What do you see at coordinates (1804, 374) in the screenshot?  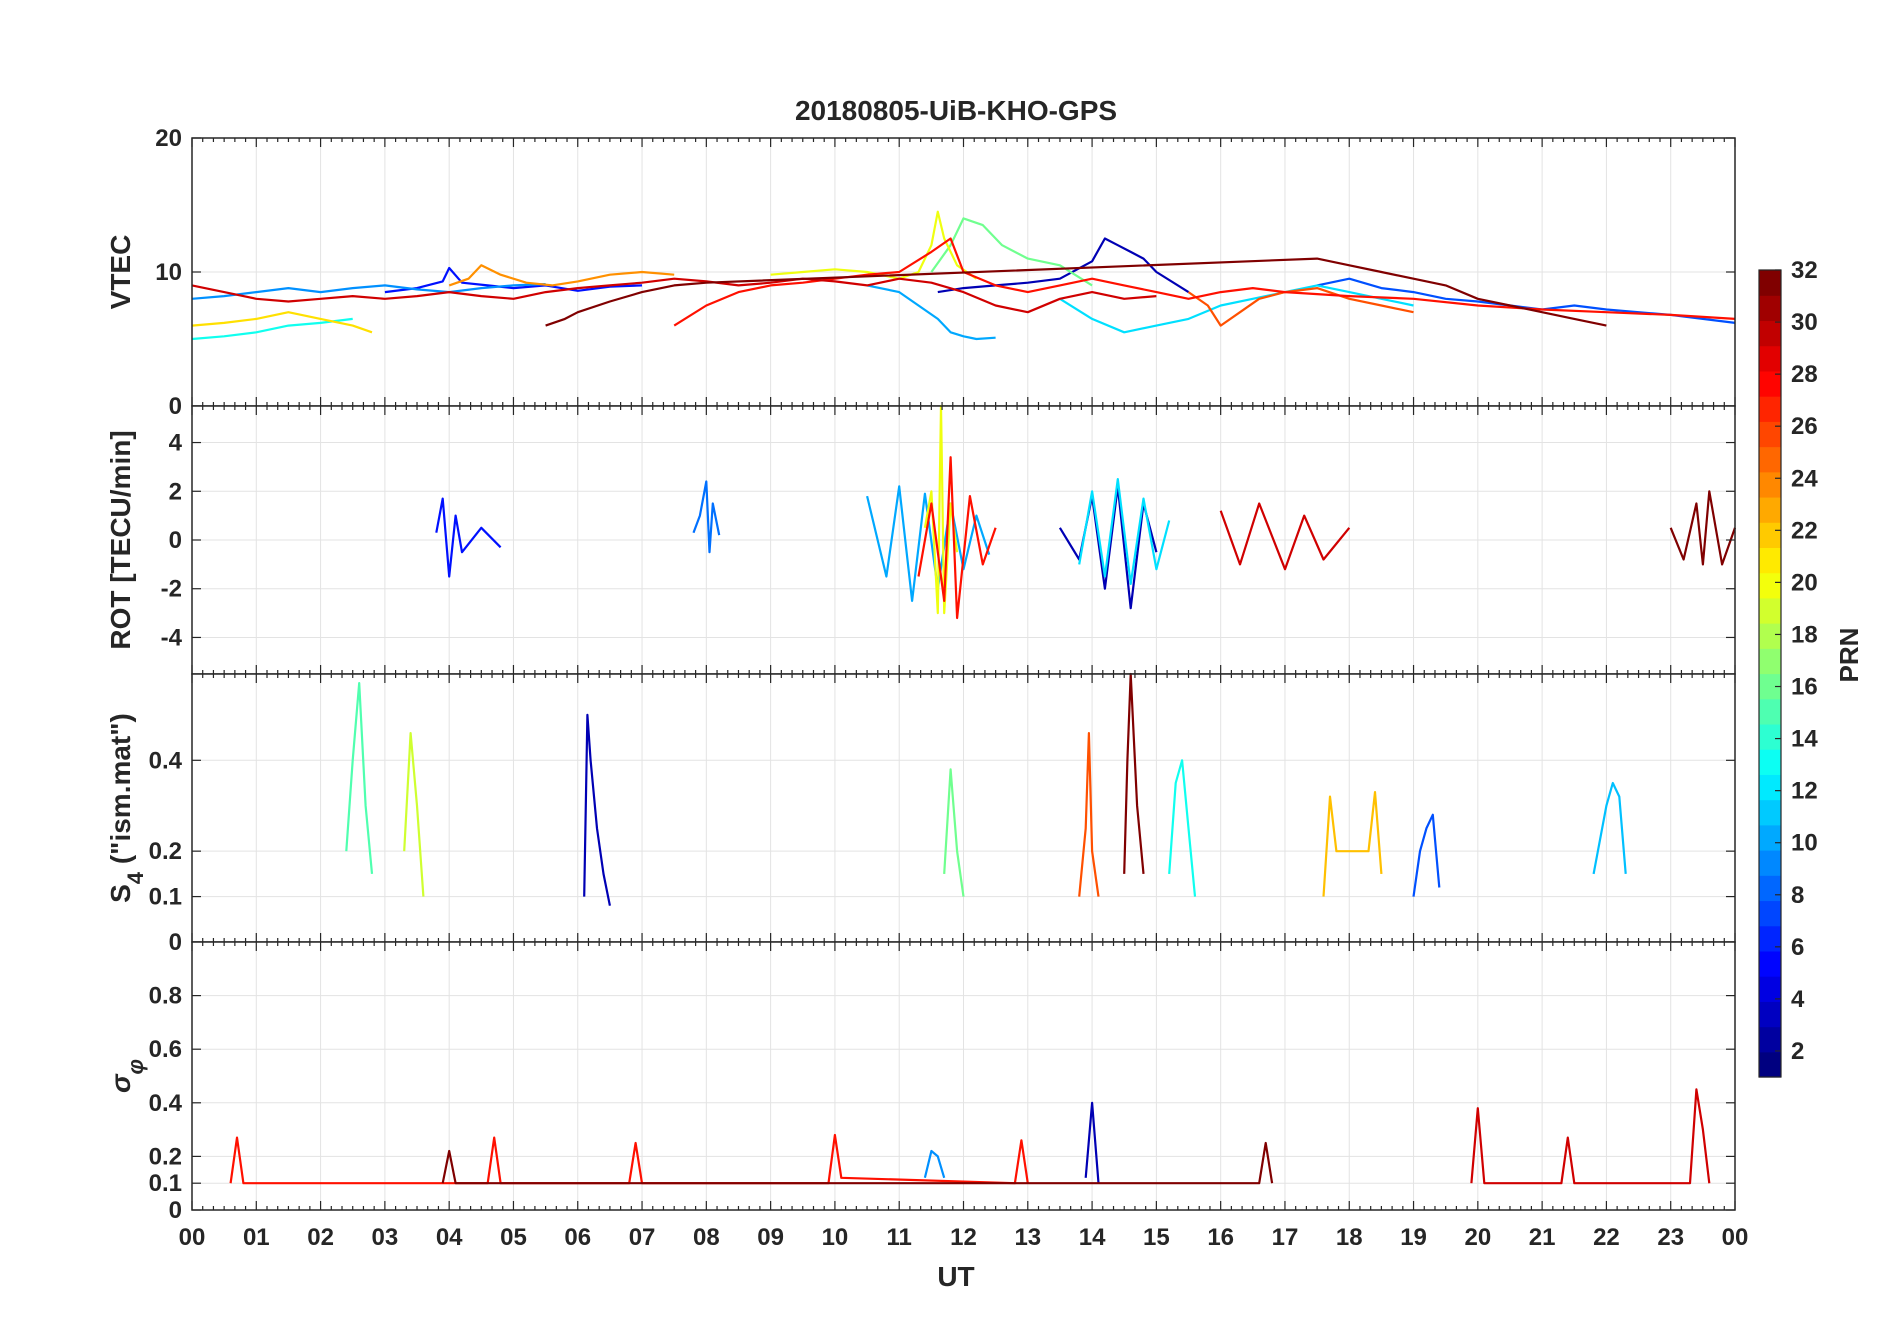 I see `colorbar-tick-label: 28` at bounding box center [1804, 374].